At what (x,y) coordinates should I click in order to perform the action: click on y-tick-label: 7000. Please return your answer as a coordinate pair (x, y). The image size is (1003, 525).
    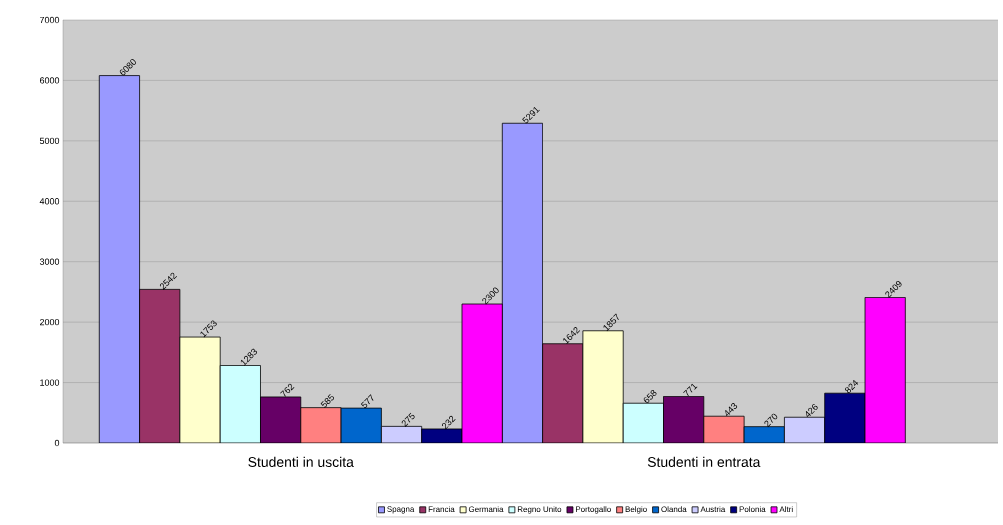
    Looking at the image, I should click on (50, 20).